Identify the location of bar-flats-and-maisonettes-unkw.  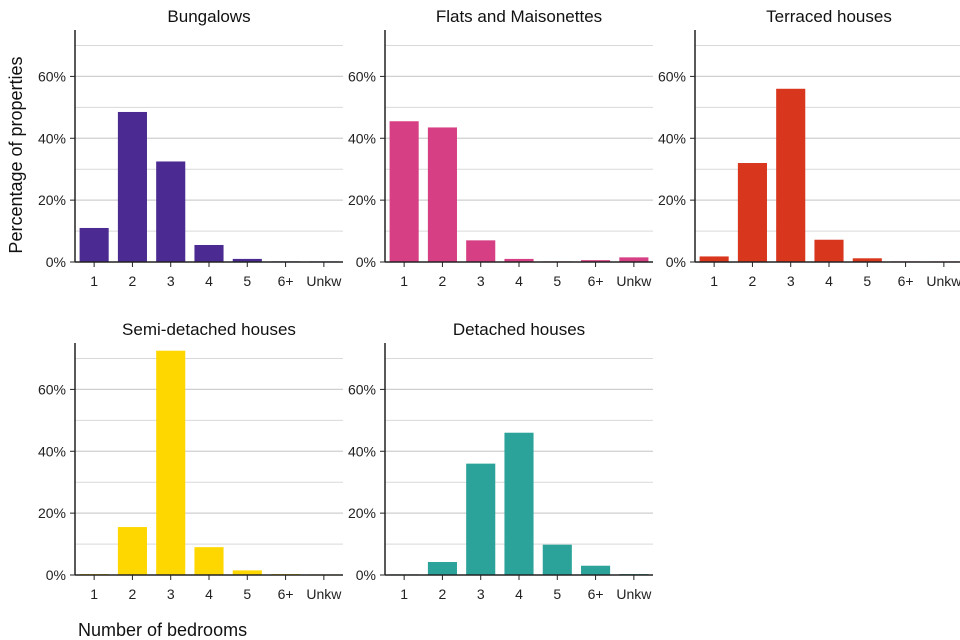
(634, 259).